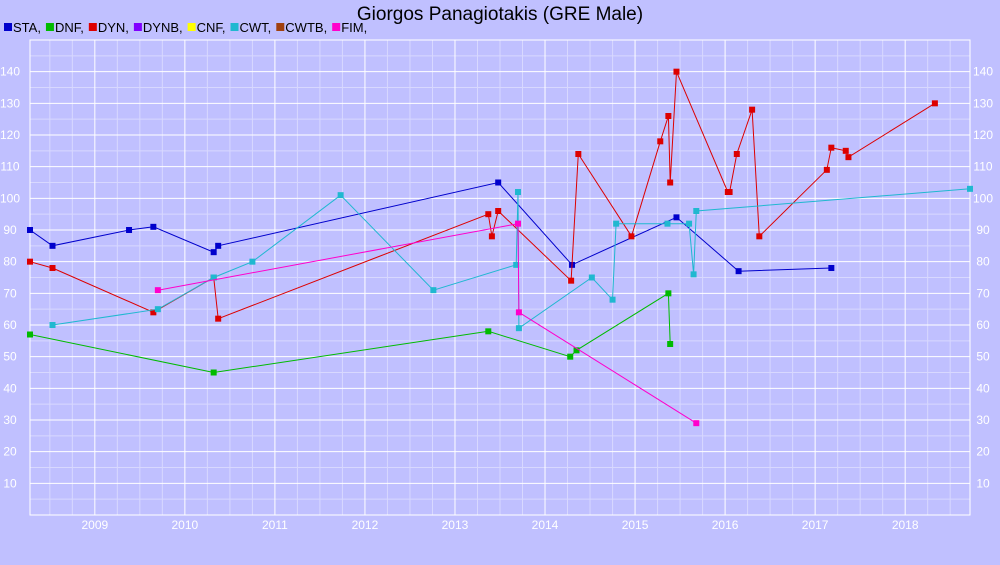  I want to click on y-tick-label-right: 110, so click(982, 167).